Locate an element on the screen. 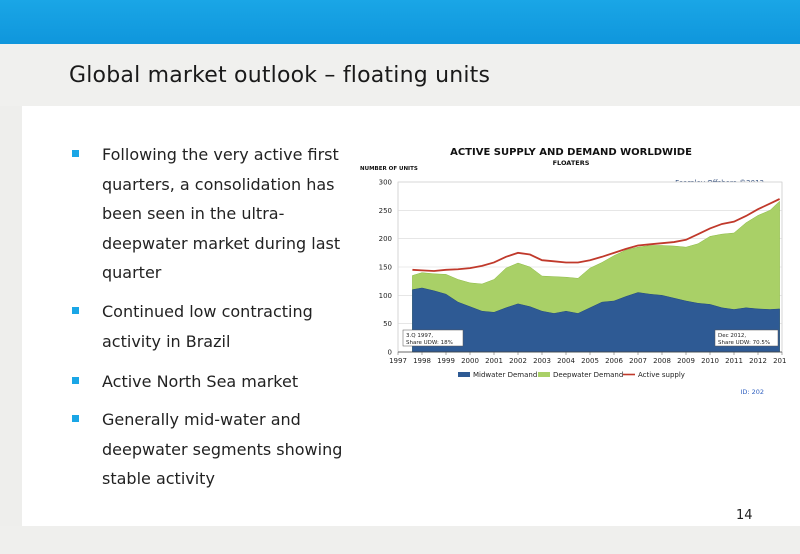 Image resolution: width=800 pixels, height=554 pixels. x-tick-label: 2001 is located at coordinates (494, 361).